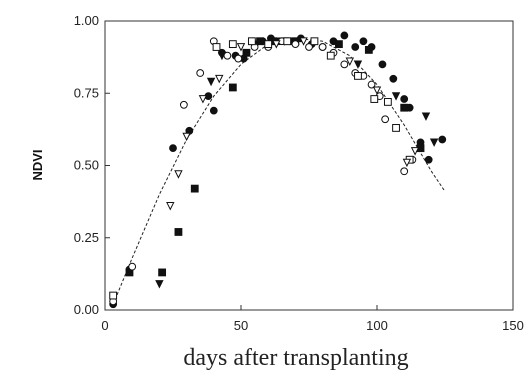 The image size is (528, 379). I want to click on x-tick-label: 150, so click(513, 325).